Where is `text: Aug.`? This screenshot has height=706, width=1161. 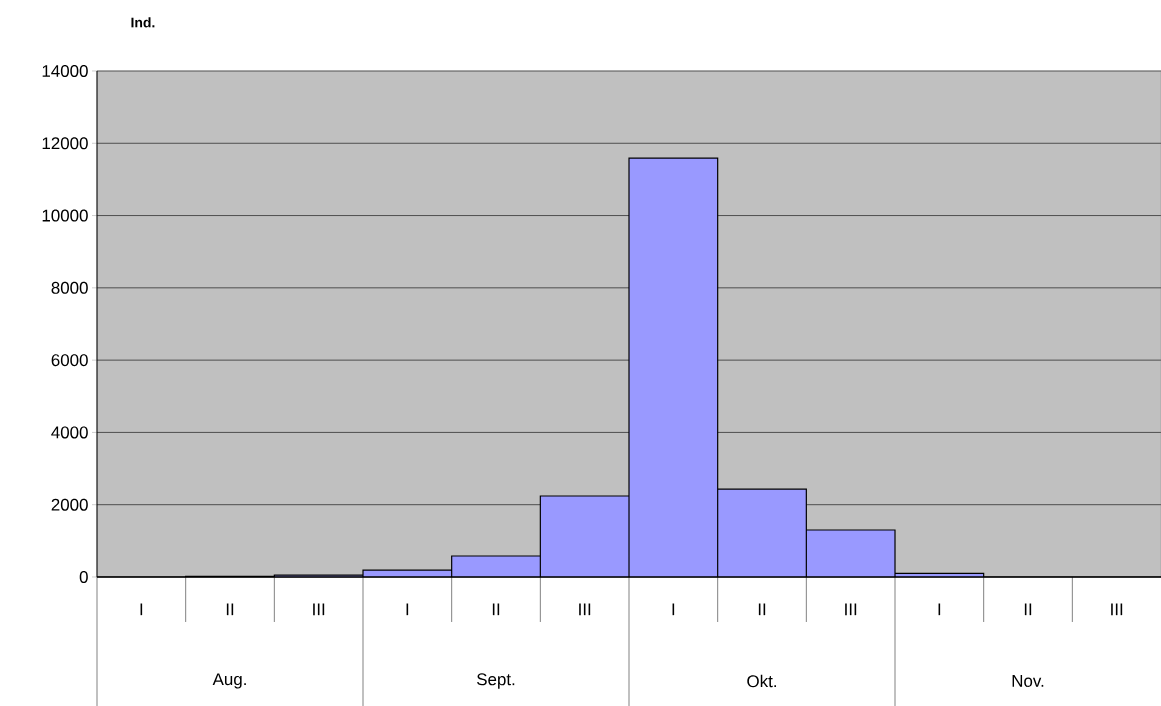 text: Aug. is located at coordinates (229, 681).